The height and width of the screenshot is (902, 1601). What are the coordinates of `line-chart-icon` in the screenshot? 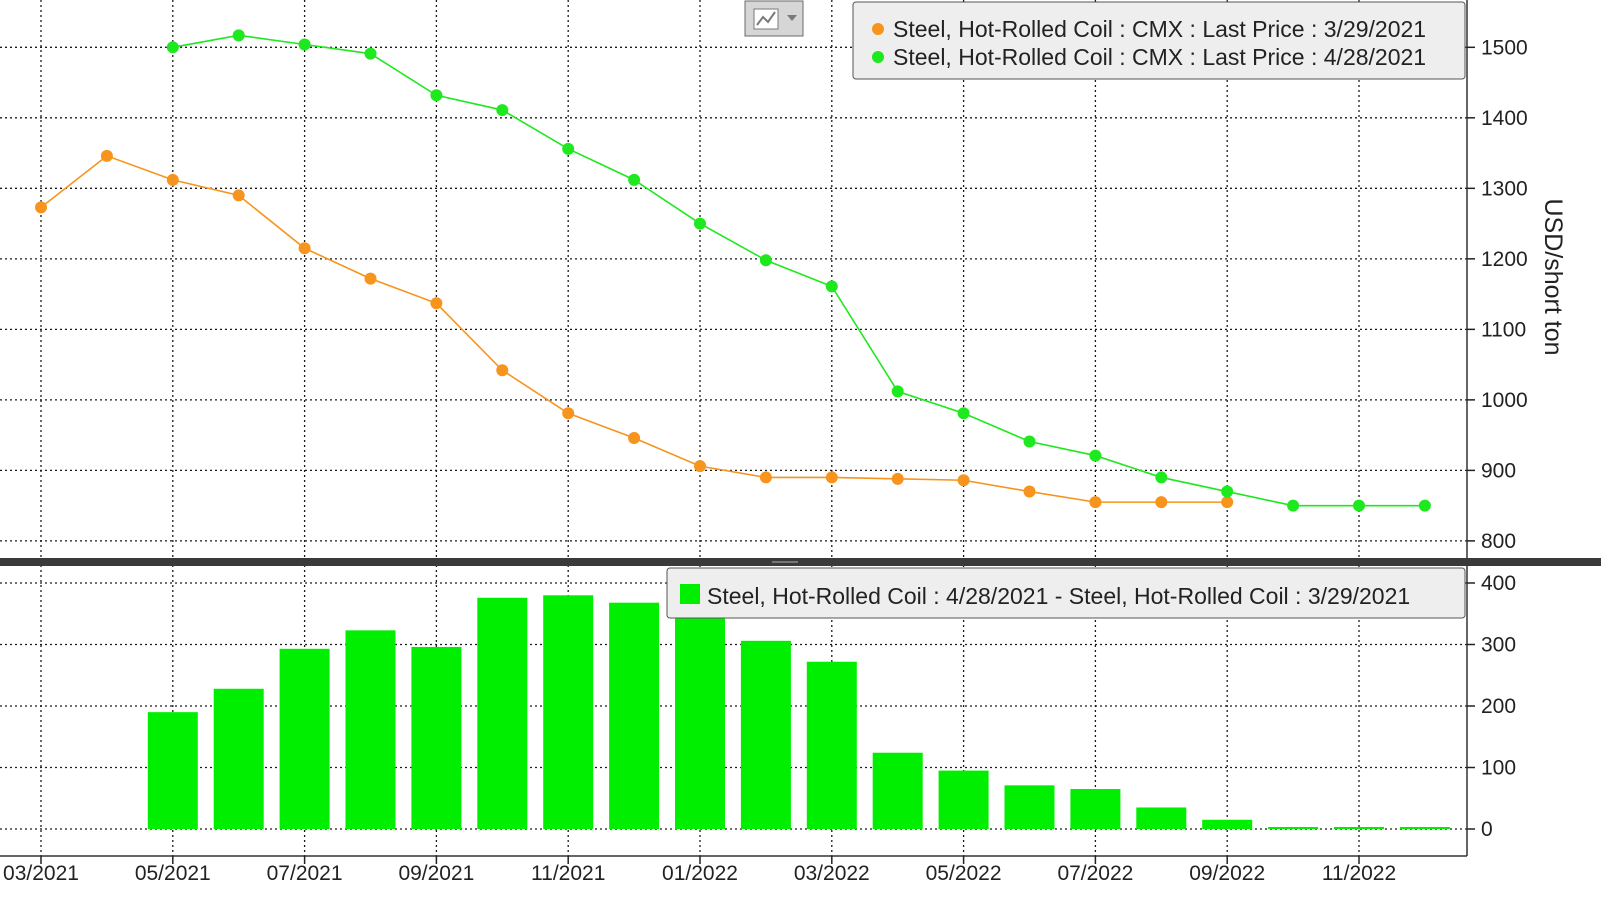 It's located at (766, 19).